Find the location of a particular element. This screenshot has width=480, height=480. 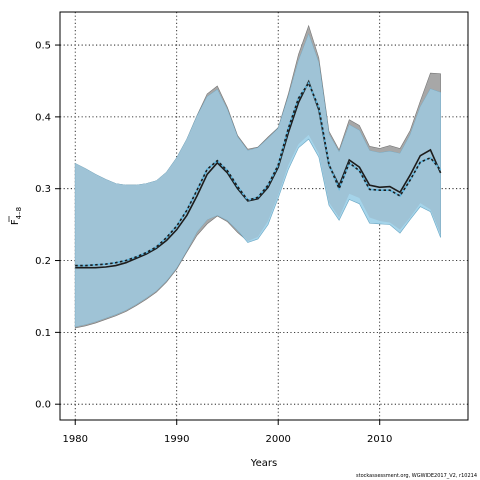

x-tick-label-1990: 1990 is located at coordinates (176, 439).